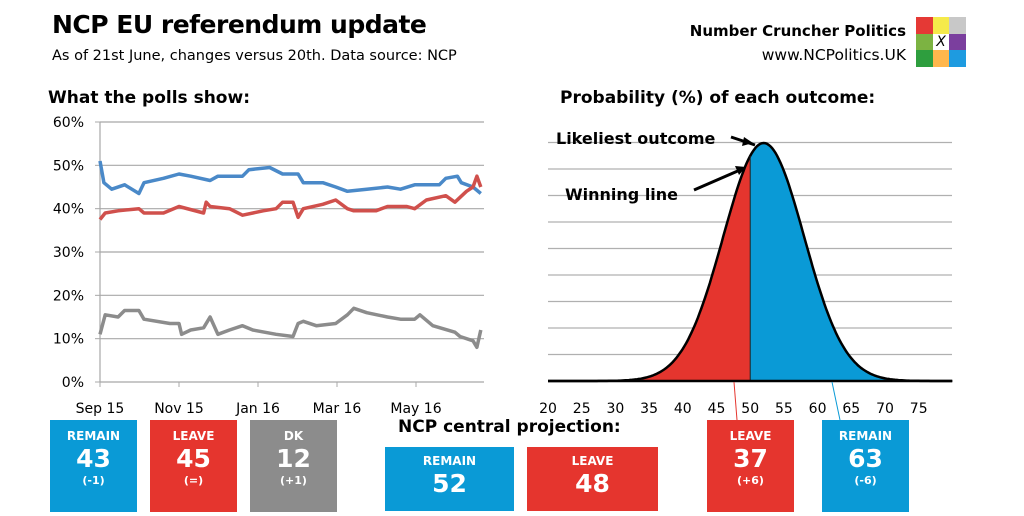 This screenshot has height=516, width=1024. What do you see at coordinates (68, 253) in the screenshot?
I see `y-tick-label: 30%` at bounding box center [68, 253].